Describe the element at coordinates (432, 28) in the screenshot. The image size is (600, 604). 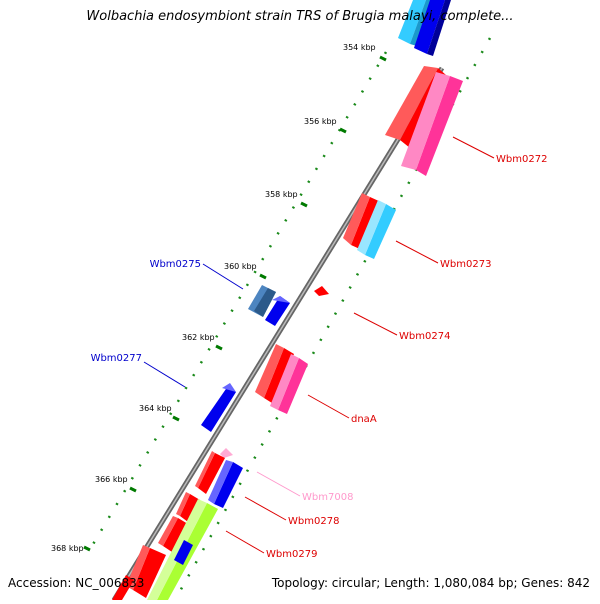
I see `gene-feature-top-blue` at that location.